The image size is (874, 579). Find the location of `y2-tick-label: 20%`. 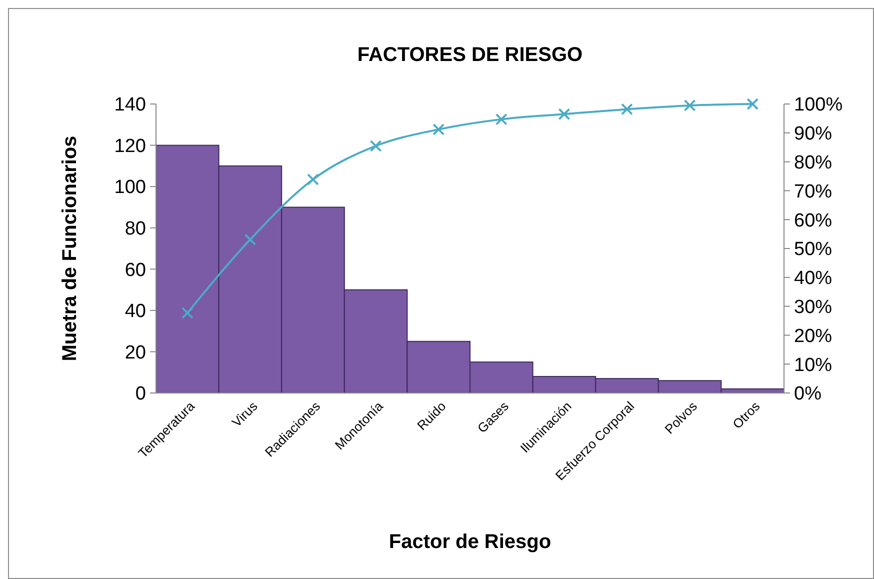

y2-tick-label: 20% is located at coordinates (813, 336).